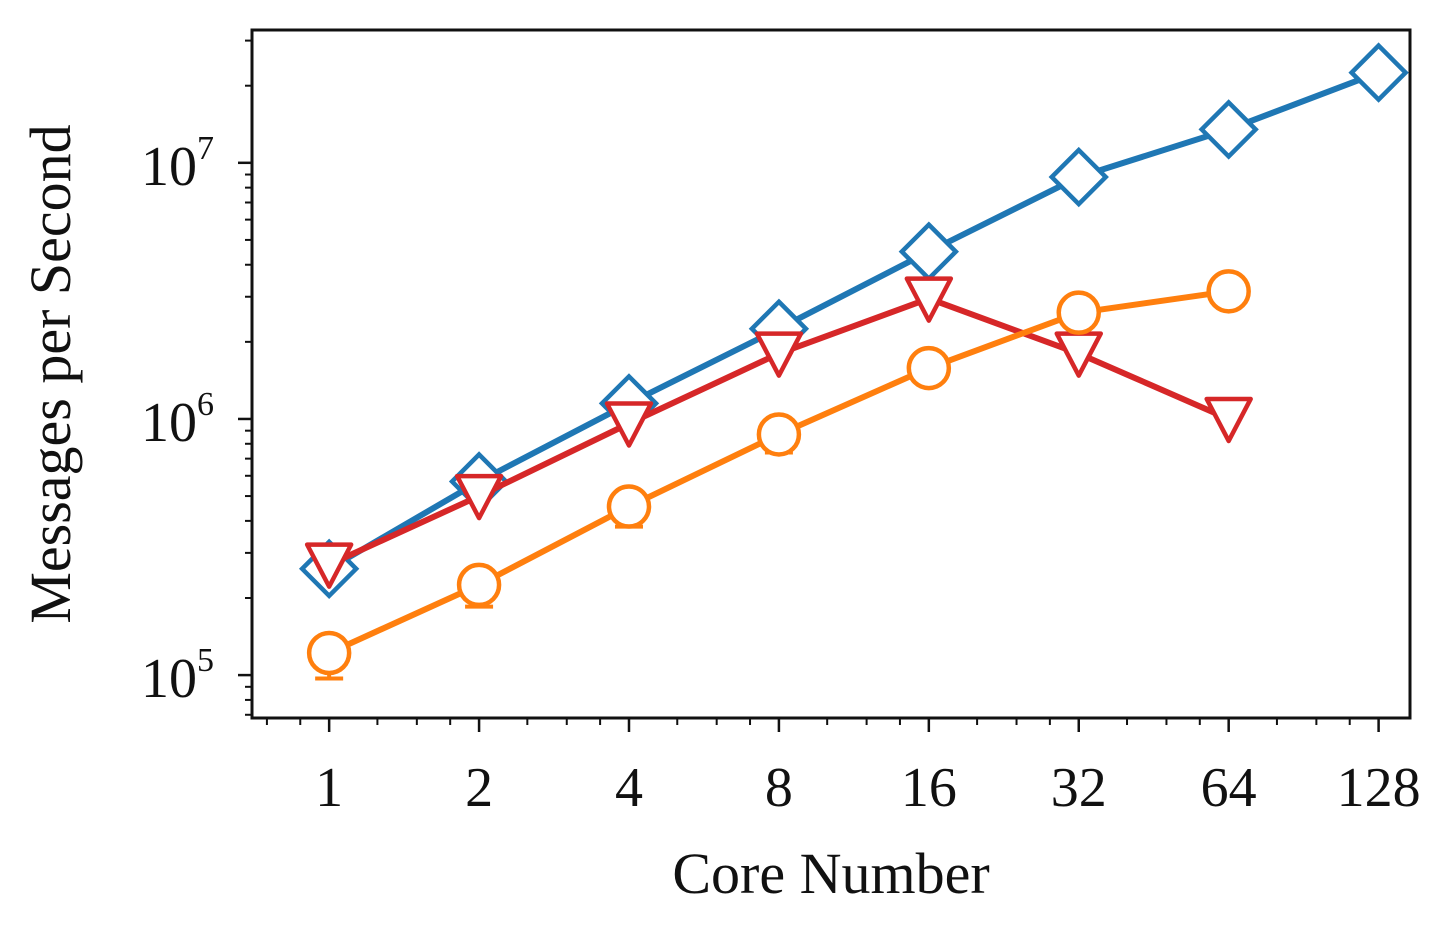  I want to click on x-tick-label: 64, so click(1229, 788).